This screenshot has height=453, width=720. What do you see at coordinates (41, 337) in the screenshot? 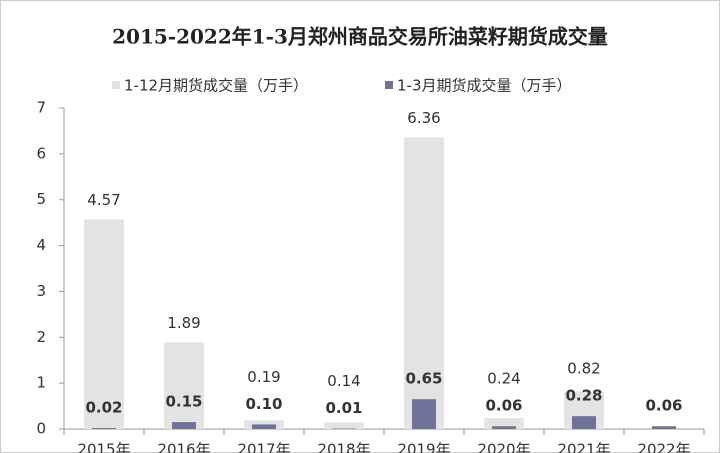
I see `y-tick-label: 2` at bounding box center [41, 337].